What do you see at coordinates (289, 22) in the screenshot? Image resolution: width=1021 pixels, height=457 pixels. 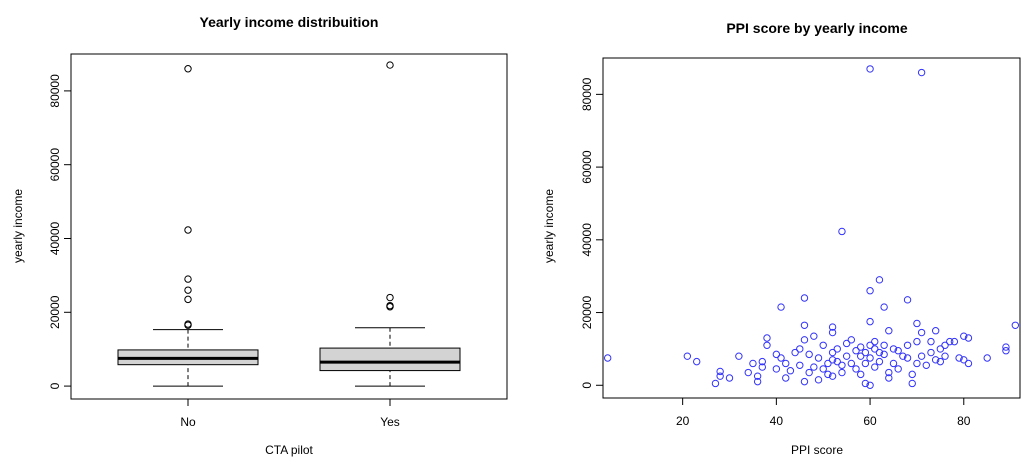 I see `boxplot-title: Yearly income distribuition` at bounding box center [289, 22].